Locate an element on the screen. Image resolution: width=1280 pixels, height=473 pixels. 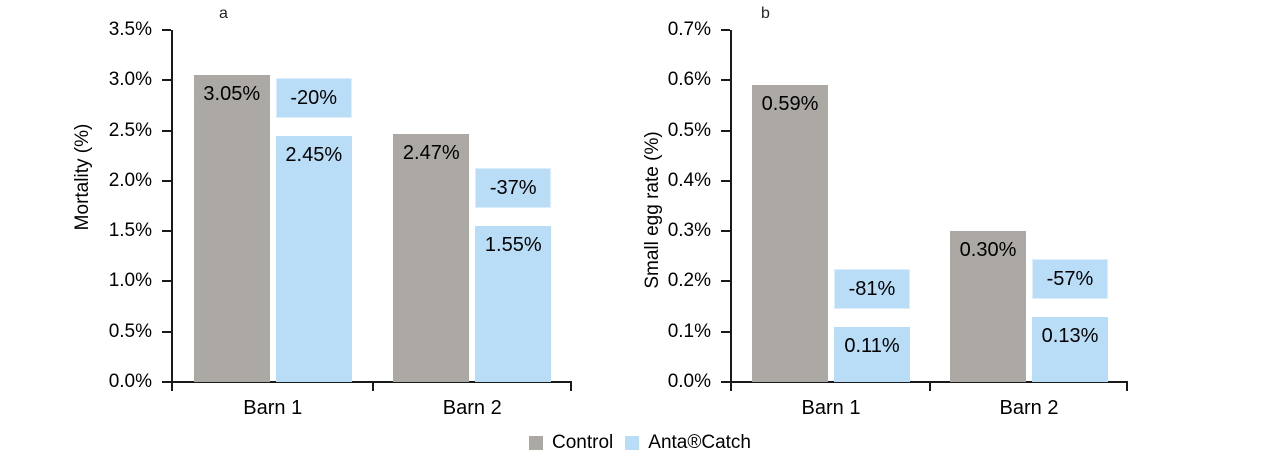
y-tick-label: 3.5% is located at coordinates (130, 29).